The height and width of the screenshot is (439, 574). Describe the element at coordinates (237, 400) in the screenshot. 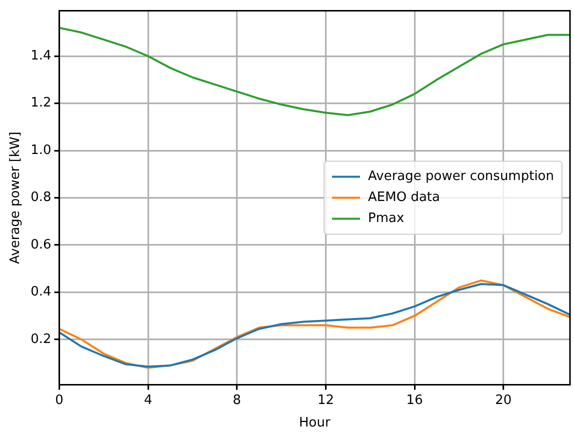

I see `x-tick-label: 8` at that location.